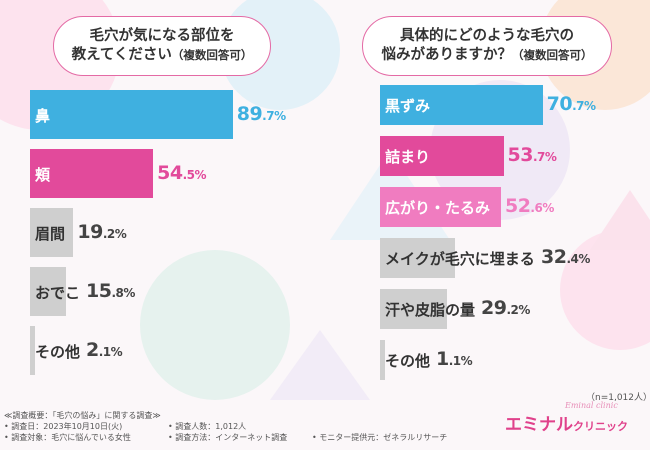 Image resolution: width=650 pixels, height=450 pixels. Describe the element at coordinates (532, 155) in the screenshot. I see `bar-value-right-1: 53.7%` at that location.